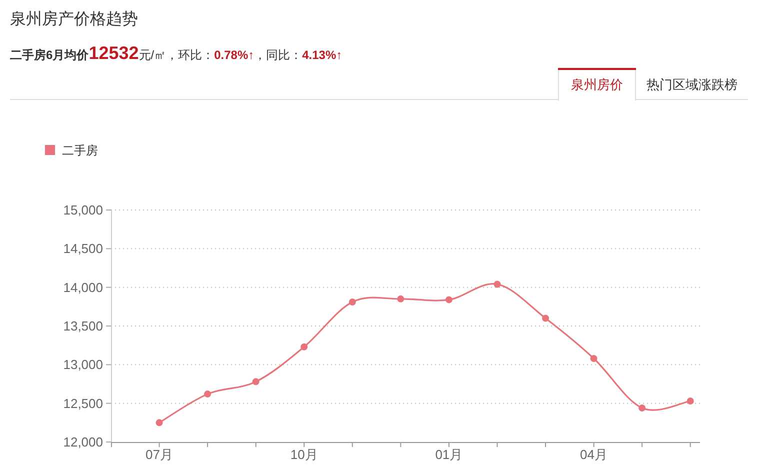 This screenshot has width=757, height=470. I want to click on y-tick-label: 15,000, so click(83, 210).